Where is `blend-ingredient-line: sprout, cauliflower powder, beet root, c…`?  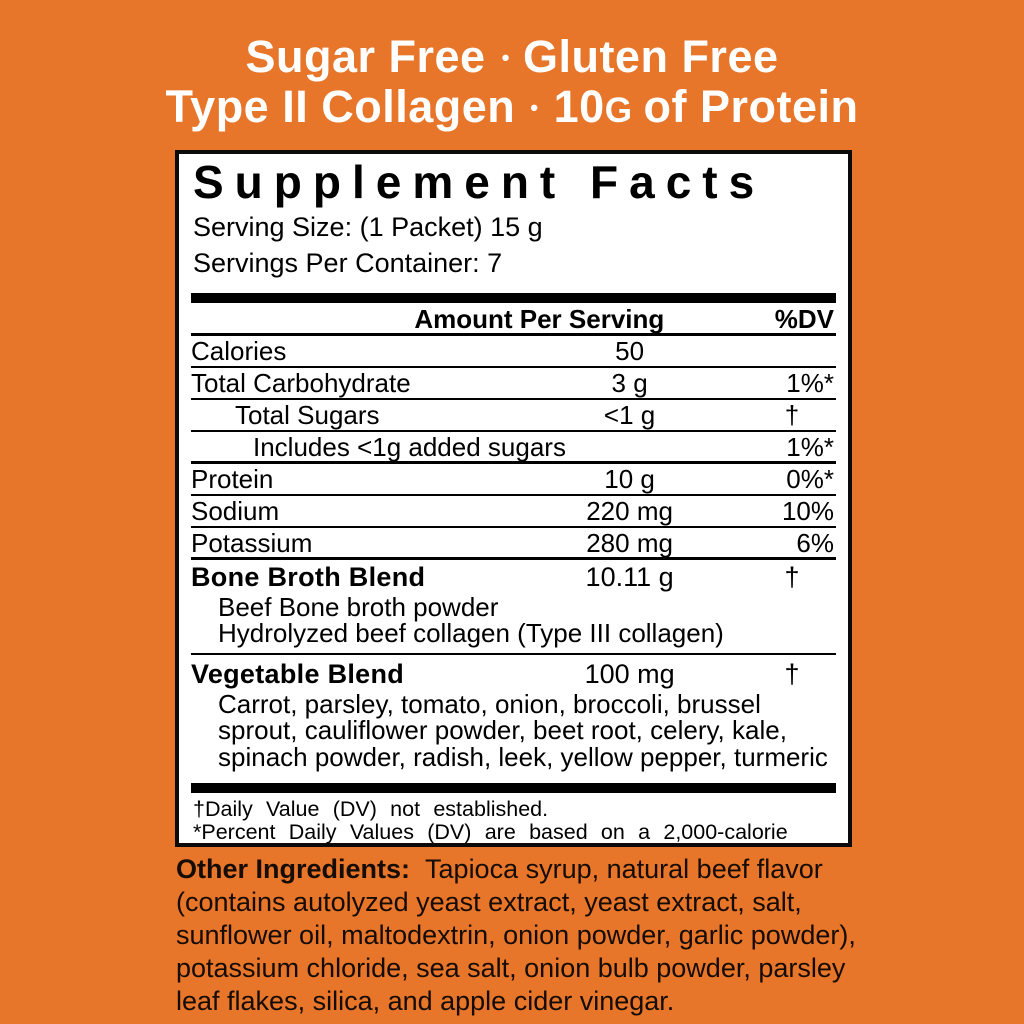 blend-ingredient-line: sprout, cauliflower powder, beet root, c… is located at coordinates (502, 730).